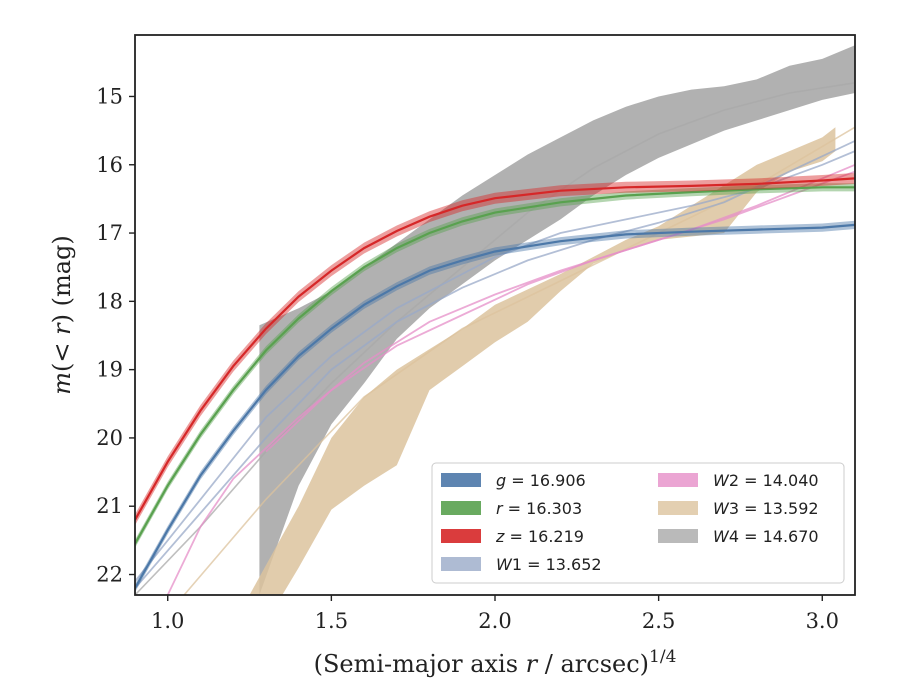  What do you see at coordinates (109, 96) in the screenshot?
I see `y-tick-label: 15` at bounding box center [109, 96].